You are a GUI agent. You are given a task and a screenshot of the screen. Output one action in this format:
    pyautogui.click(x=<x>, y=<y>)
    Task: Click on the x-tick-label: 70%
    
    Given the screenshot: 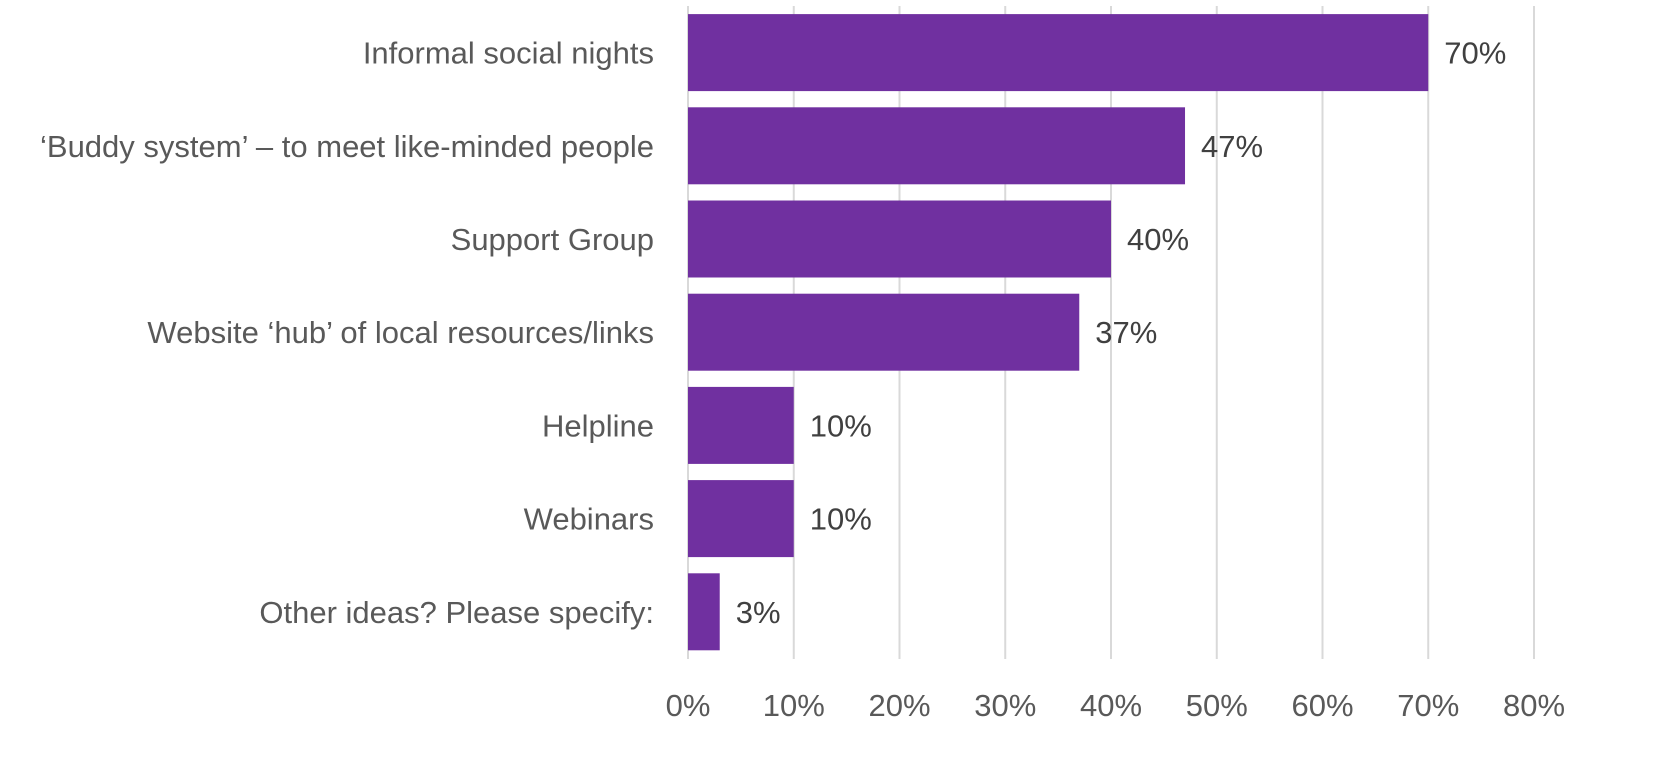 What is the action you would take?
    pyautogui.click(x=1428, y=705)
    